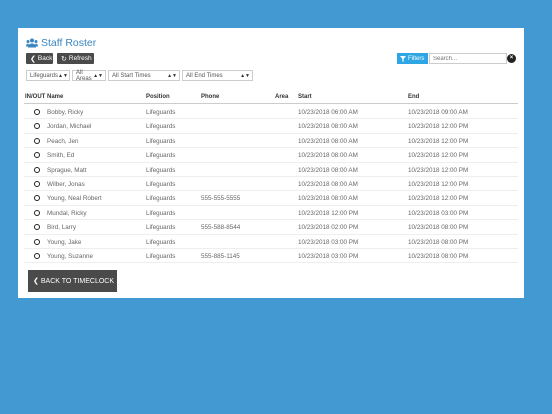  Describe the element at coordinates (414, 97) in the screenshot. I see `column-header-end: End` at that location.